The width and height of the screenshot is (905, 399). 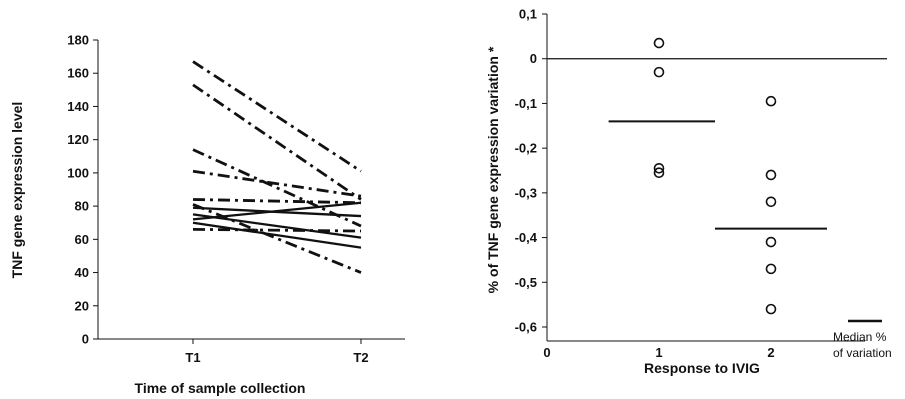 I want to click on scatter-points, so click(x=715, y=176).